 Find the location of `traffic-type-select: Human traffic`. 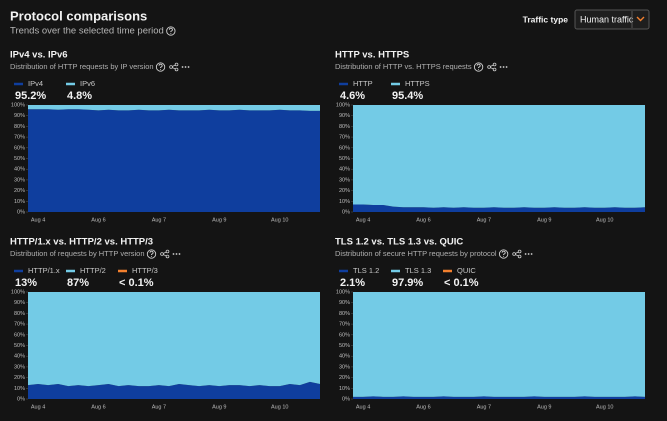

traffic-type-select: Human traffic is located at coordinates (612, 19).